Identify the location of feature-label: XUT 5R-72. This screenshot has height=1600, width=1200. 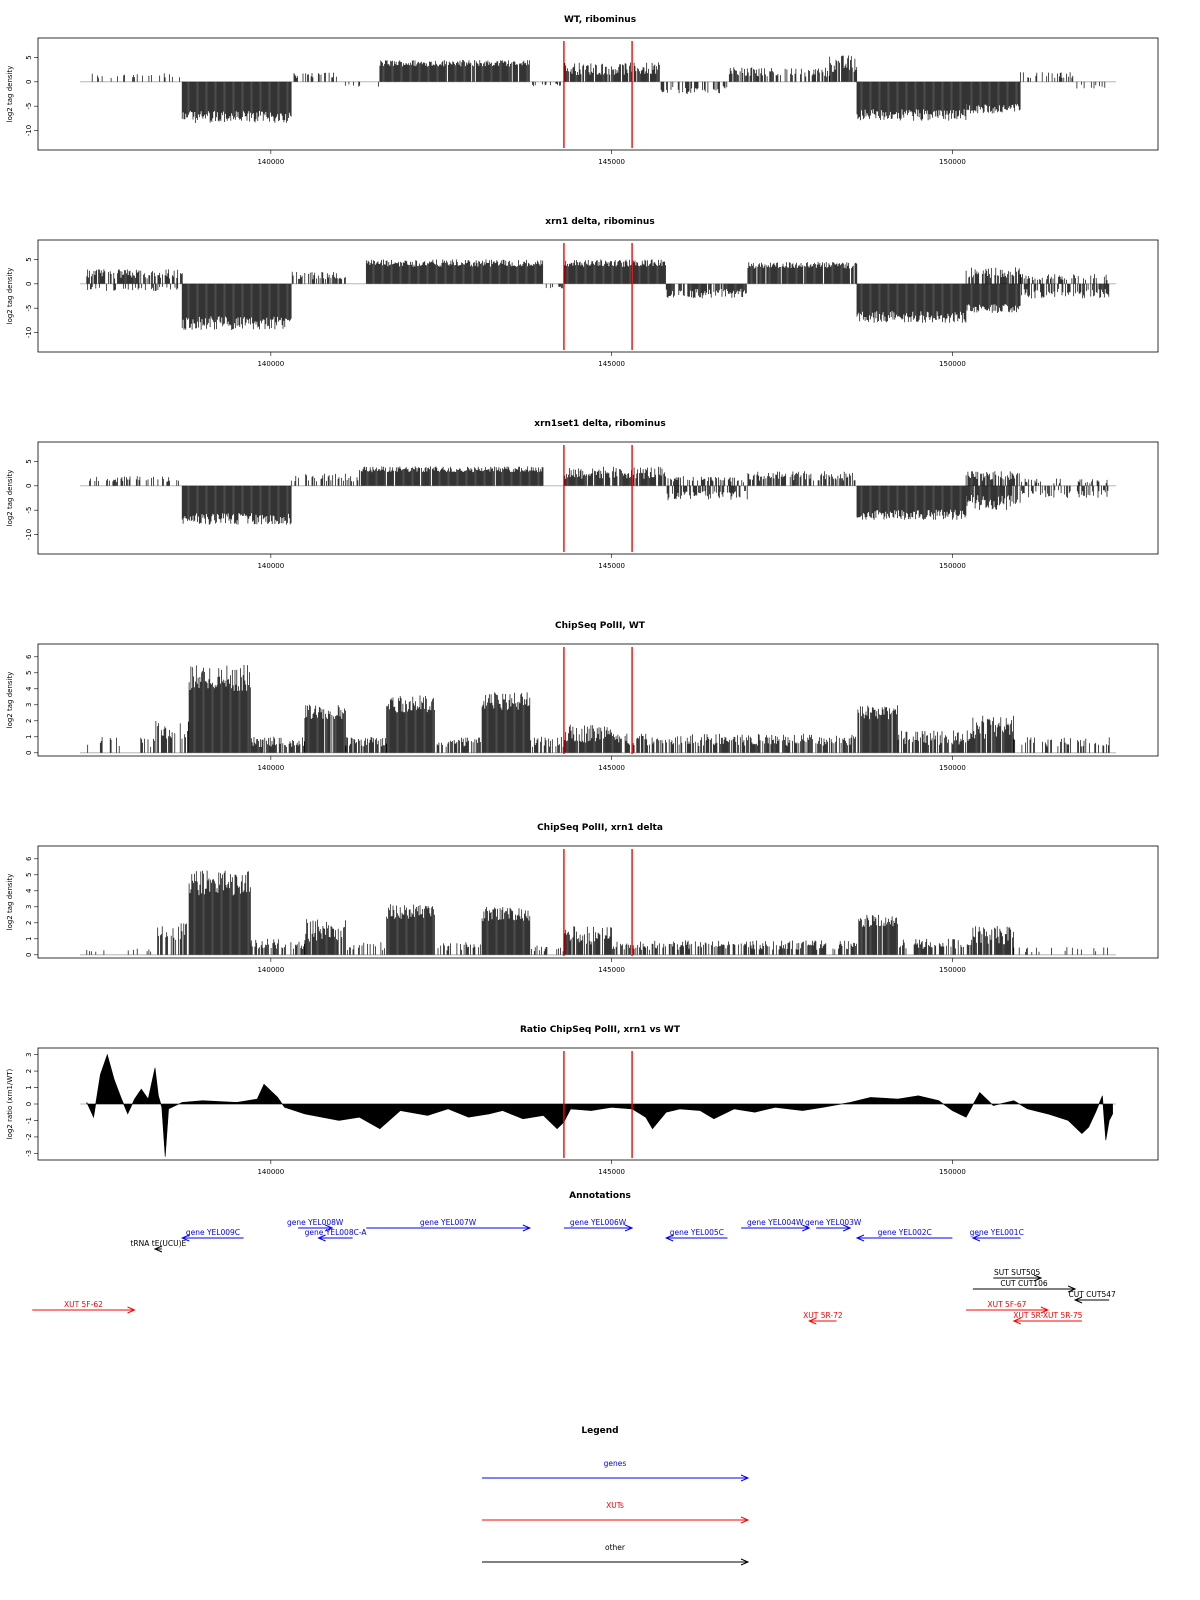
(823, 1315).